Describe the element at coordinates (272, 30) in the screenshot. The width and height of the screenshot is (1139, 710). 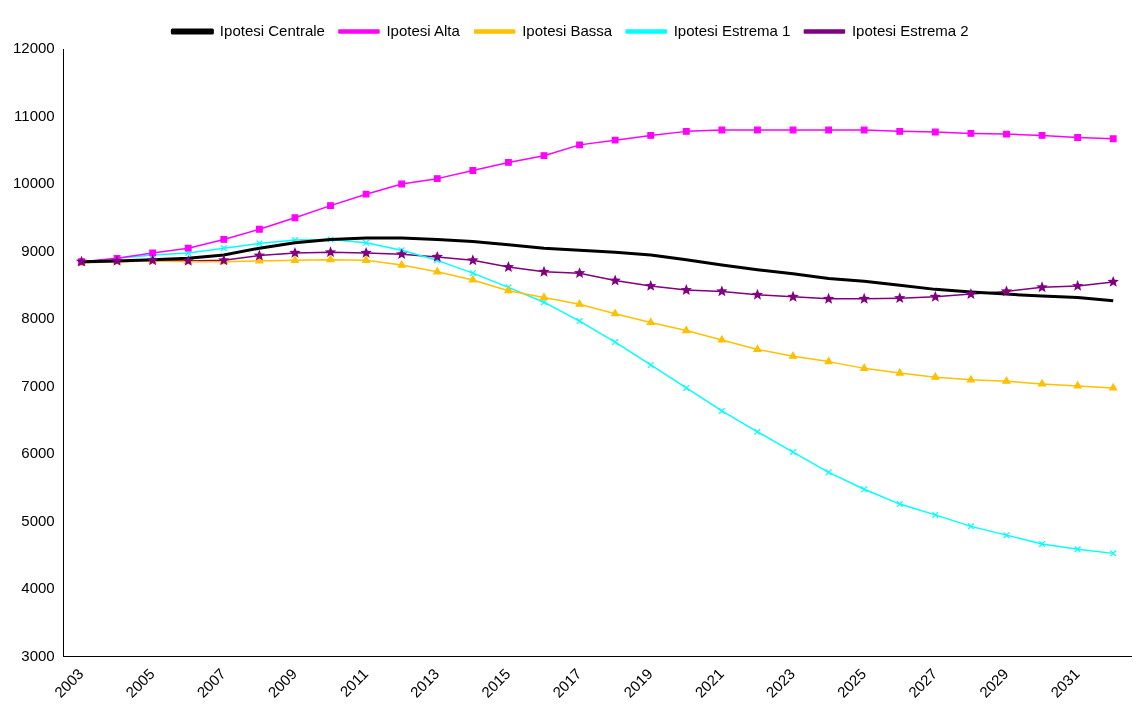
I see `legend-label: Ipotesi Centrale` at that location.